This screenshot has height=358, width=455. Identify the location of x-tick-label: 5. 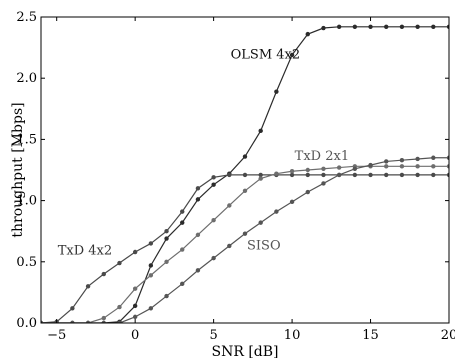
(213, 335).